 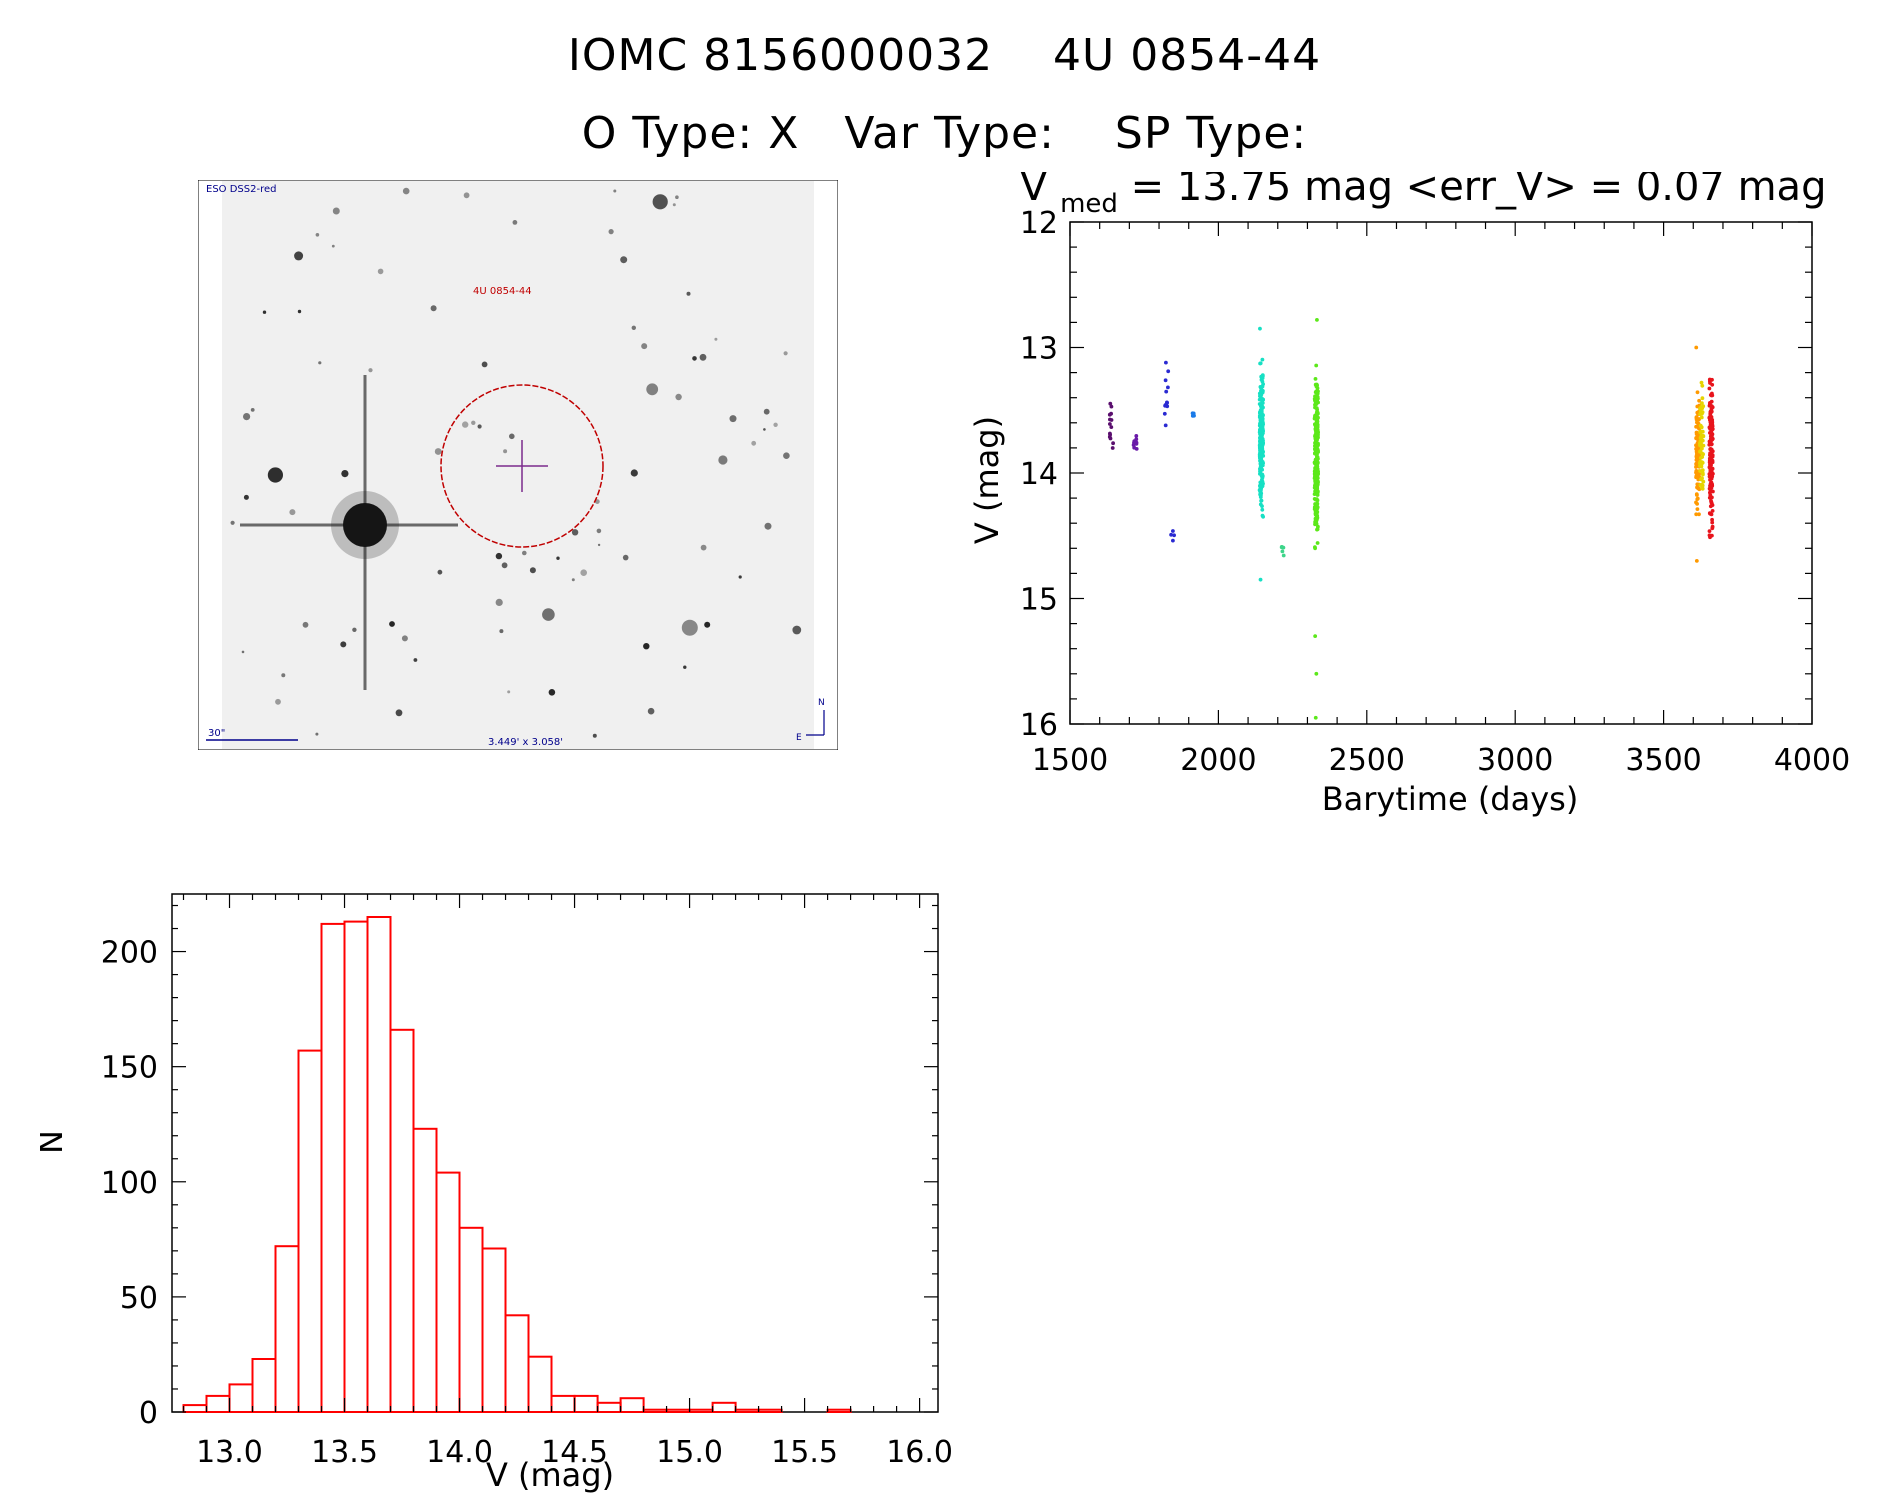 What do you see at coordinates (1034, 191) in the screenshot?
I see `title-v: V` at bounding box center [1034, 191].